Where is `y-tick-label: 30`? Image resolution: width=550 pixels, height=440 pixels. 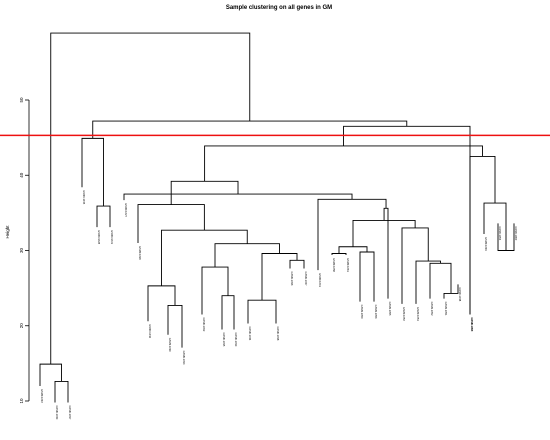
y-tick-label: 30 is located at coordinates (21, 251).